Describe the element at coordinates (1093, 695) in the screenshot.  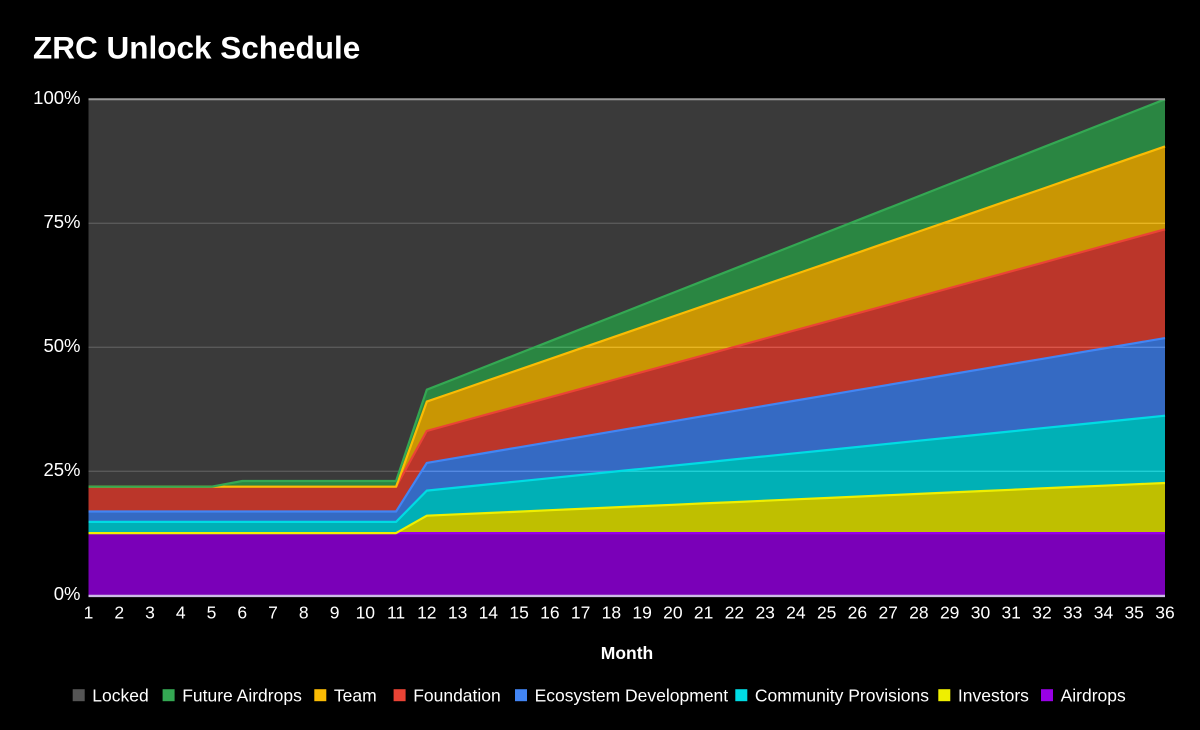
I see `svg-text: Airdrops` at that location.